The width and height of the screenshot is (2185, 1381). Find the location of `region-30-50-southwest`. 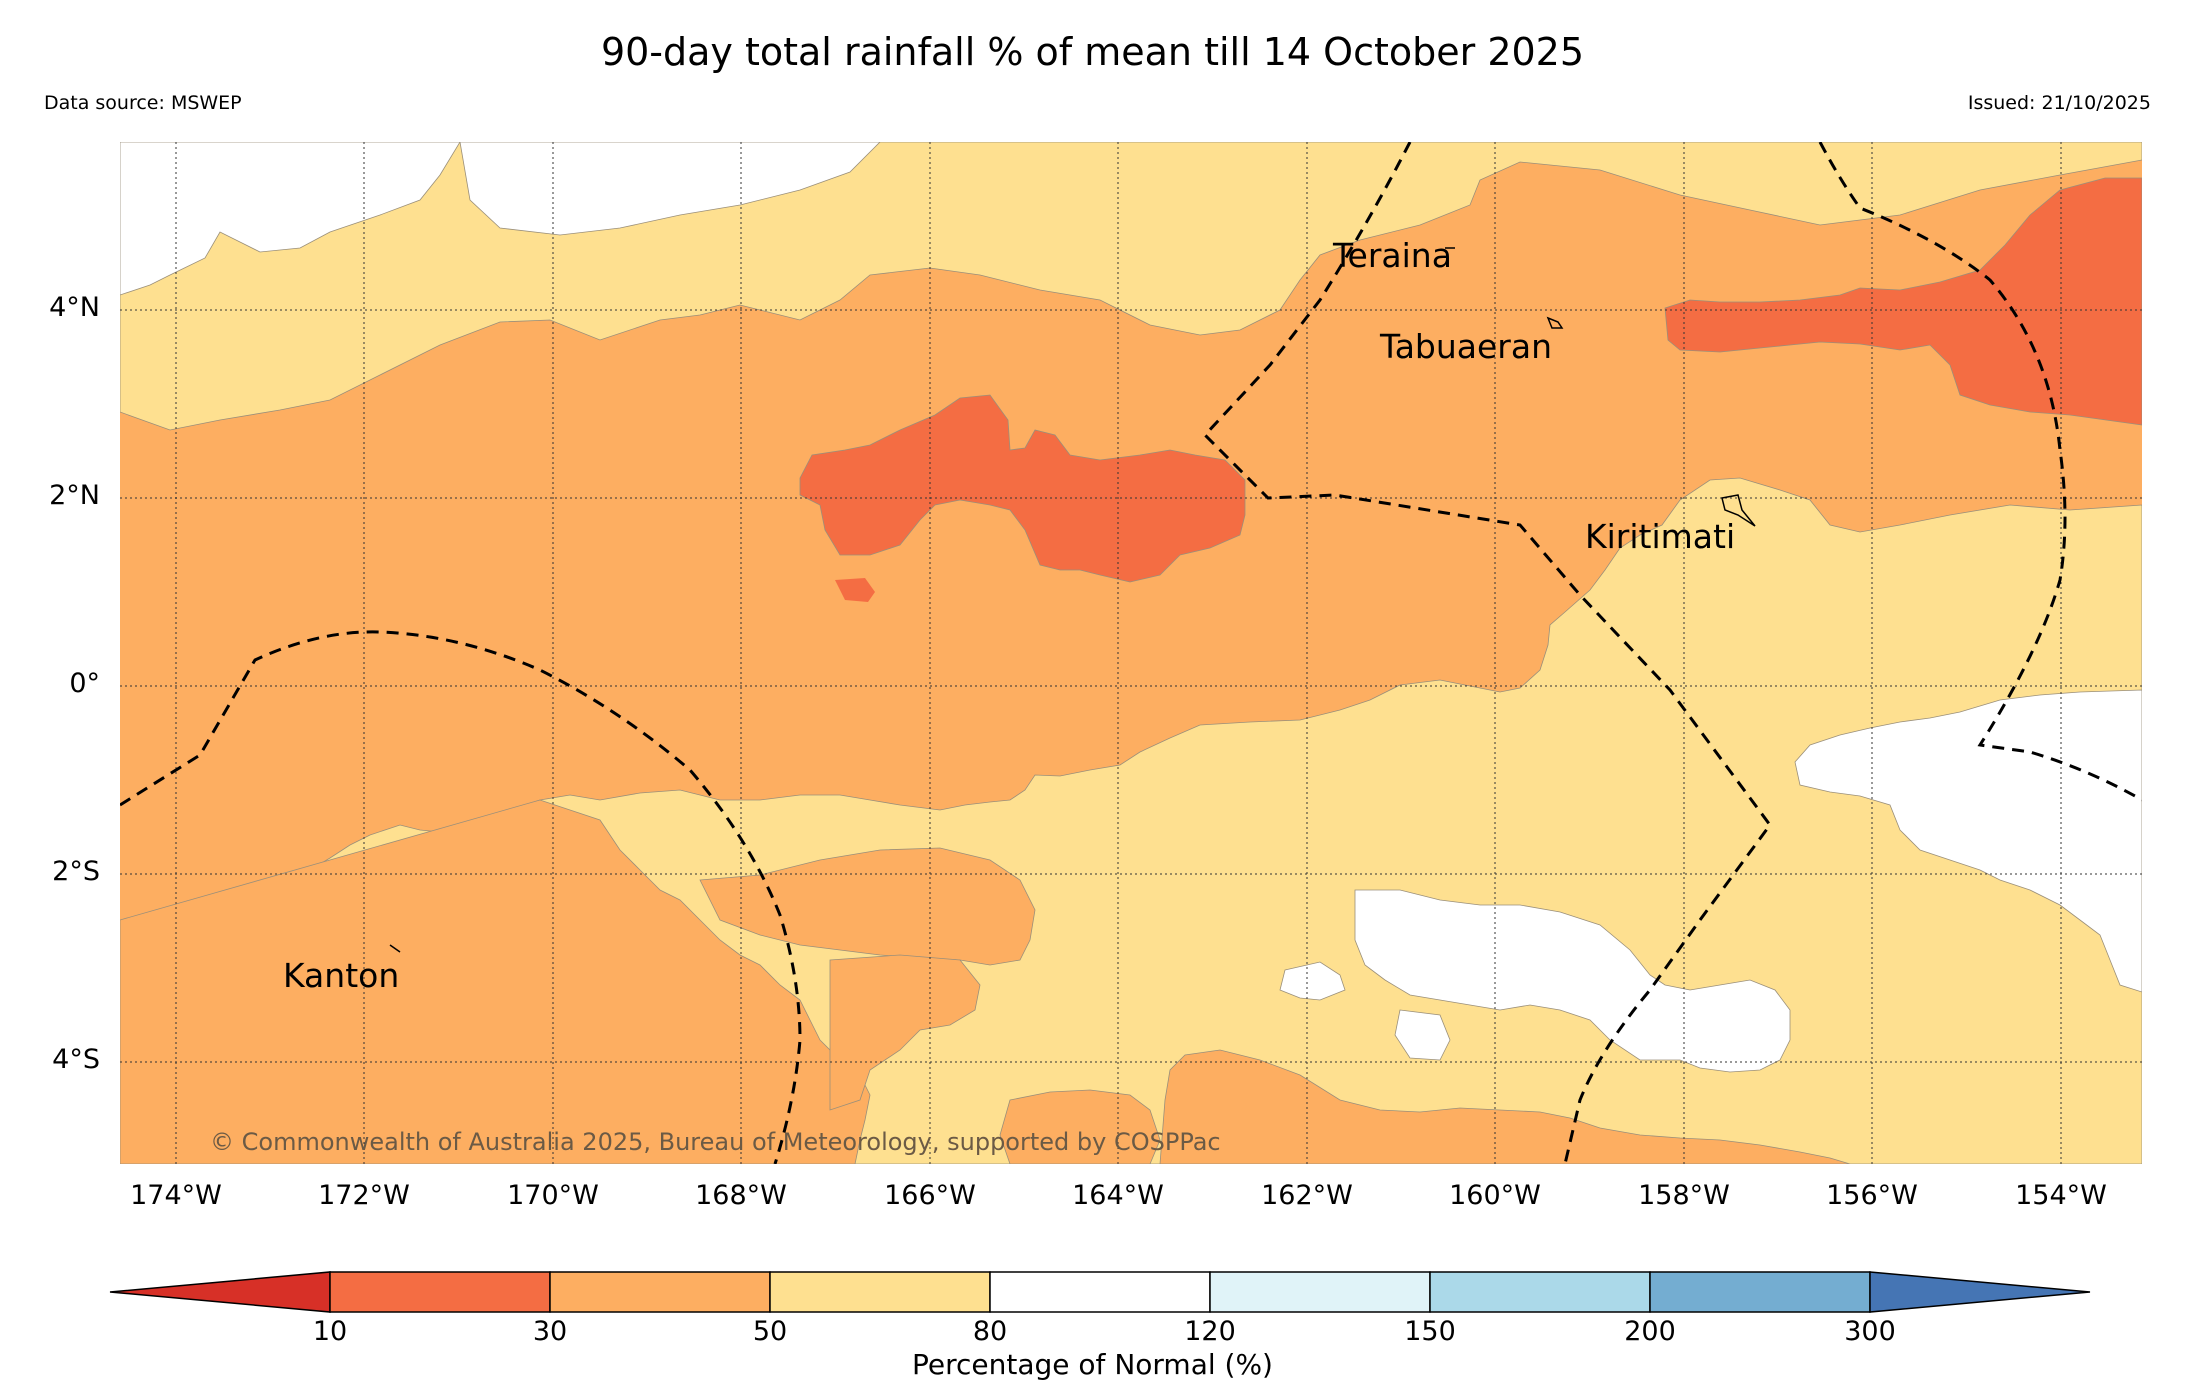

region-30-50-southwest is located at coordinates (495, 981).